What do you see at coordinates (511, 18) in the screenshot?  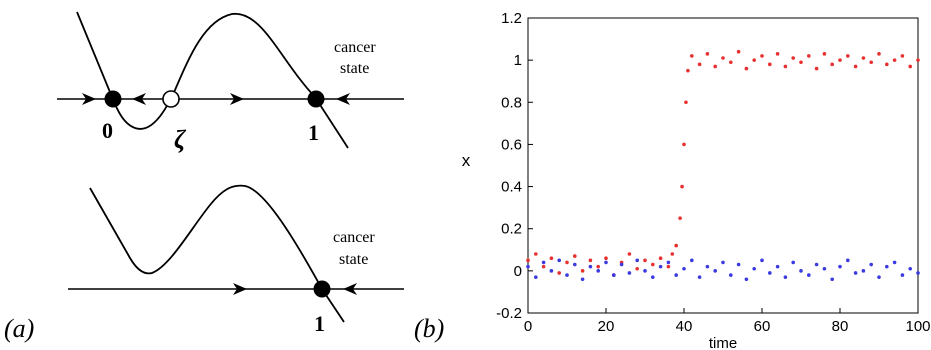 I see `y-tick-label: 1.2` at bounding box center [511, 18].